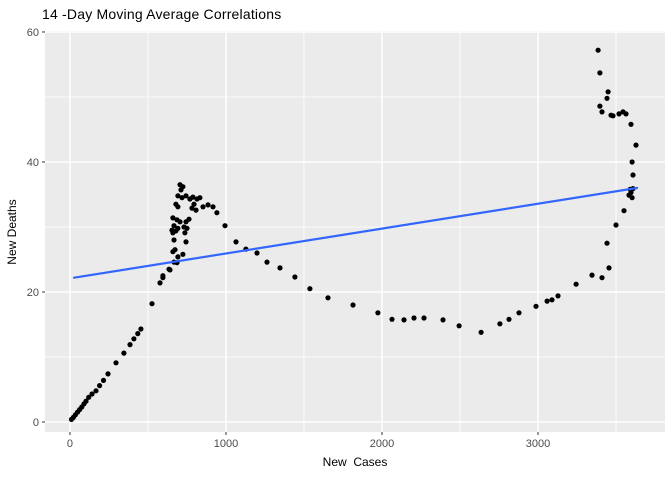 The width and height of the screenshot is (672, 480). I want to click on y-tick-label: 20, so click(33, 293).